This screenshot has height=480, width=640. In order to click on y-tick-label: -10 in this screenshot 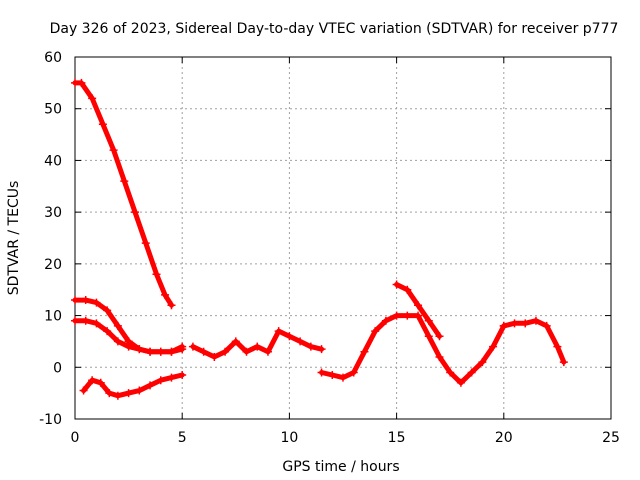, I will do `click(50, 420)`.